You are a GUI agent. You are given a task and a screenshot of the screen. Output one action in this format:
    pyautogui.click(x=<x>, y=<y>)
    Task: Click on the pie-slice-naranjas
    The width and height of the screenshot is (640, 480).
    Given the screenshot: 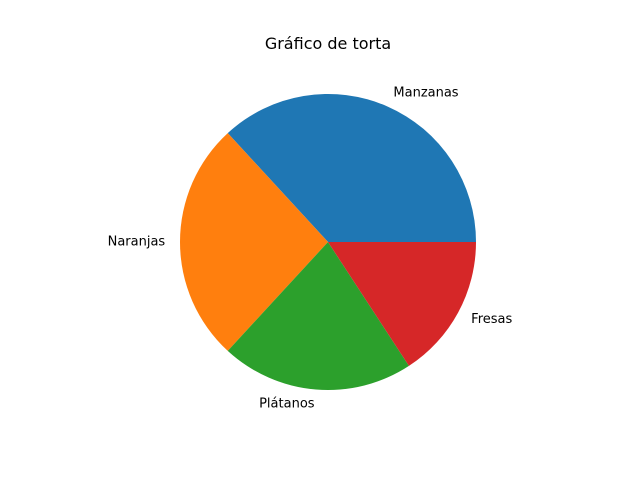 What is the action you would take?
    pyautogui.click(x=253, y=242)
    